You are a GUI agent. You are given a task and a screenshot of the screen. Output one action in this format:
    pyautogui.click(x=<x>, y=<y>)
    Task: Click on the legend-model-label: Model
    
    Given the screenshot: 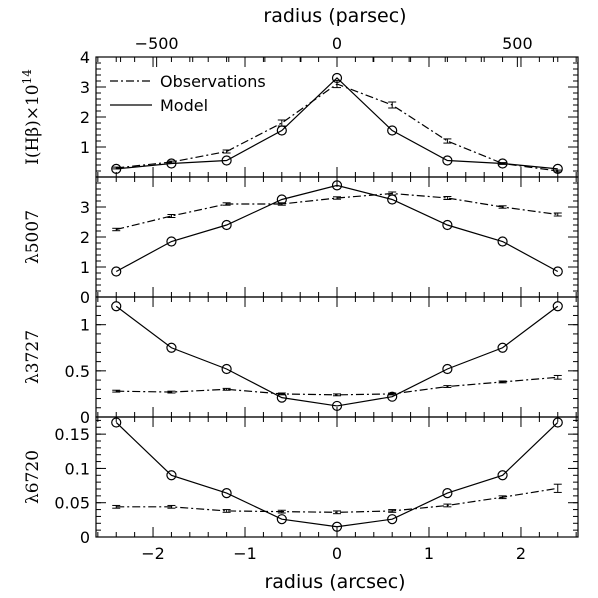 What is the action you would take?
    pyautogui.click(x=184, y=105)
    